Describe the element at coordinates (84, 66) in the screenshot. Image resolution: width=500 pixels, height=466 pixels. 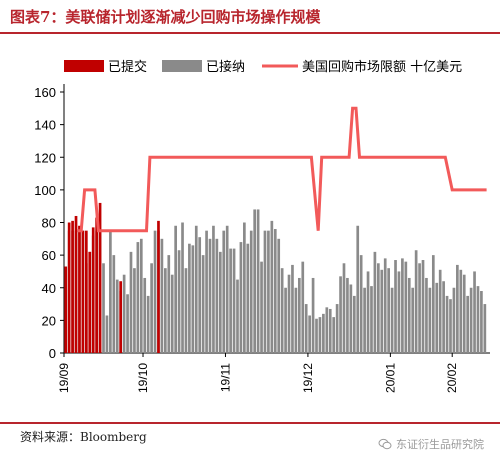
I see `legend-swatch-submitted` at that location.